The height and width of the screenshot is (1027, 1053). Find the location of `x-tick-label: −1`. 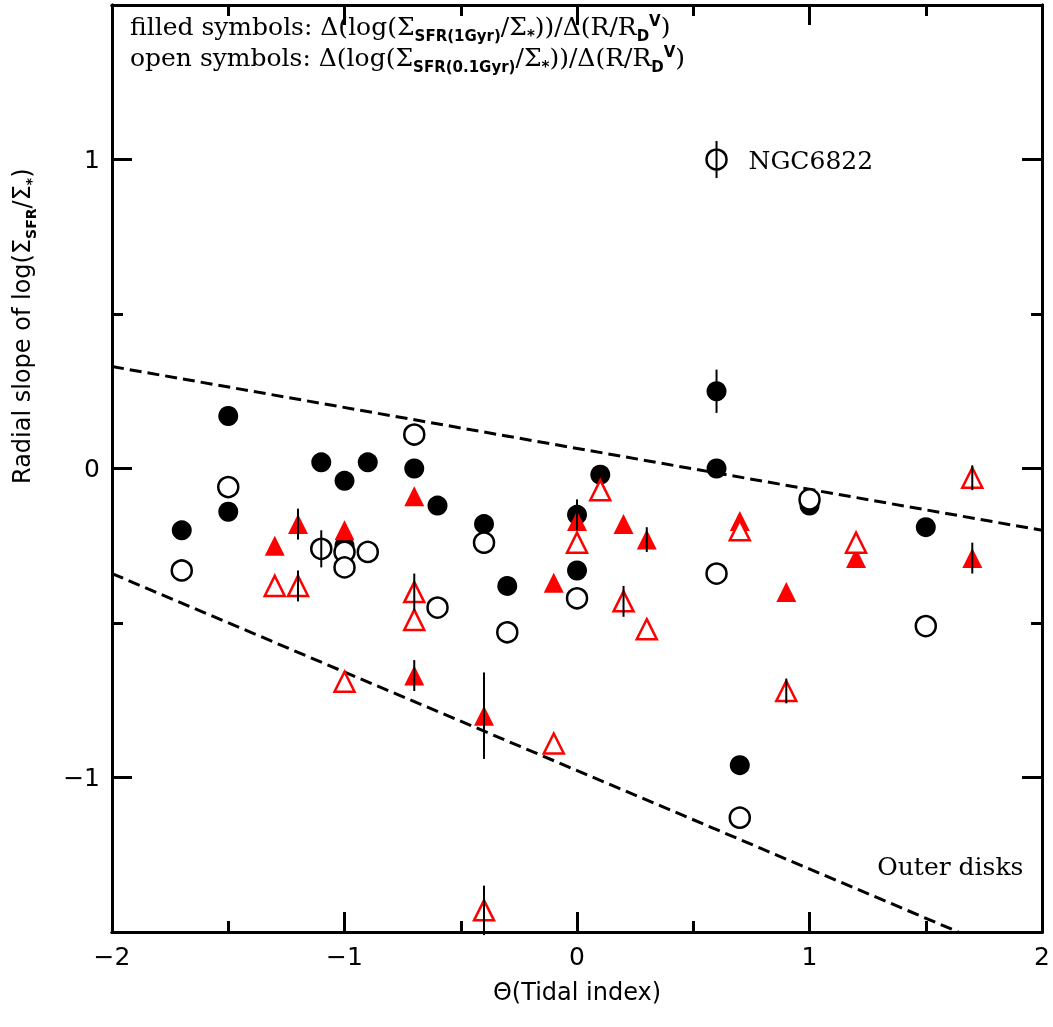

x-tick-label: −1 is located at coordinates (344, 956).